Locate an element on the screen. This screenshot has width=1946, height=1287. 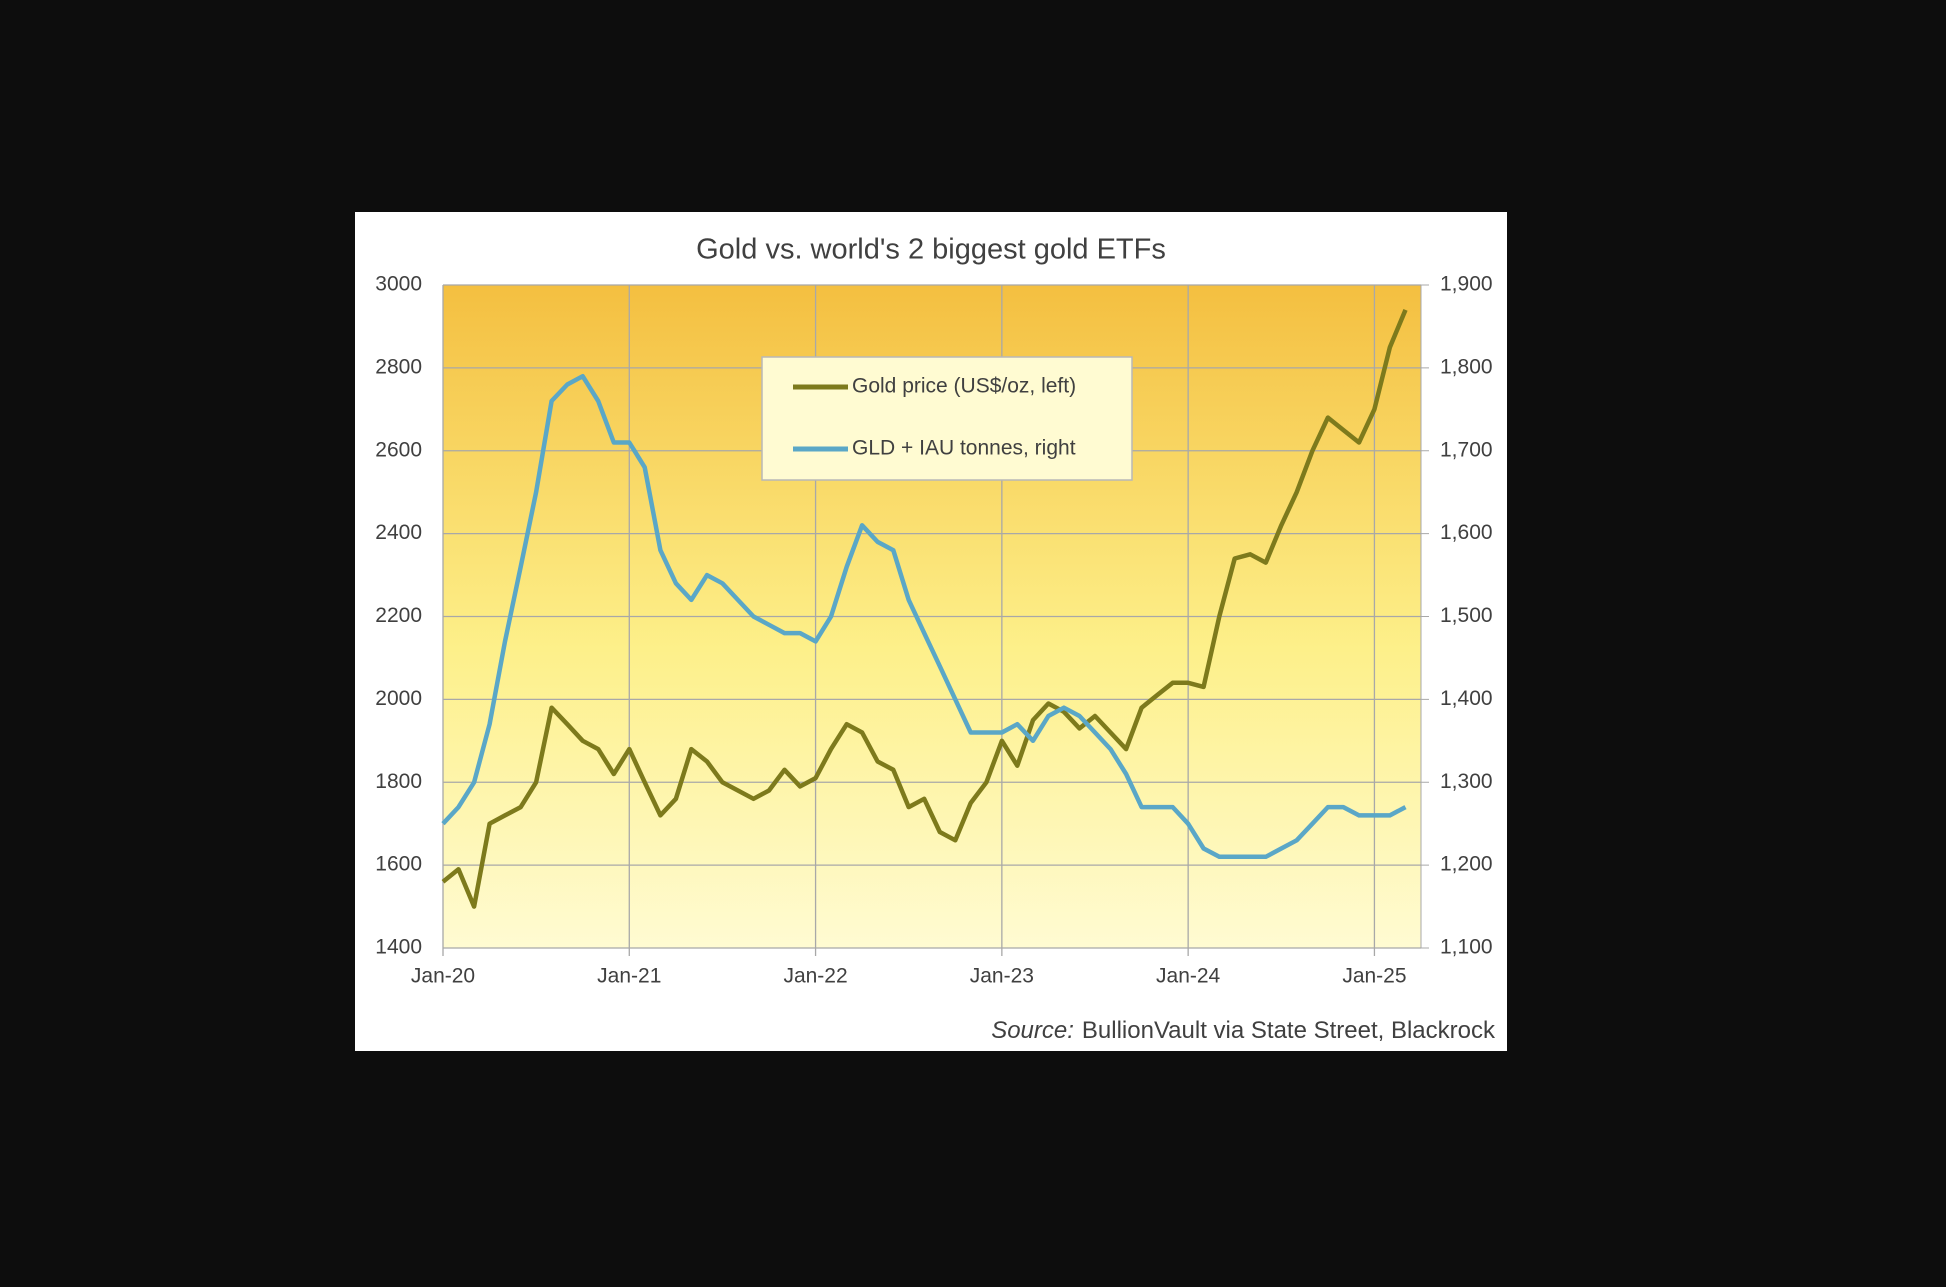
y-tick-label: 2400 is located at coordinates (398, 532).